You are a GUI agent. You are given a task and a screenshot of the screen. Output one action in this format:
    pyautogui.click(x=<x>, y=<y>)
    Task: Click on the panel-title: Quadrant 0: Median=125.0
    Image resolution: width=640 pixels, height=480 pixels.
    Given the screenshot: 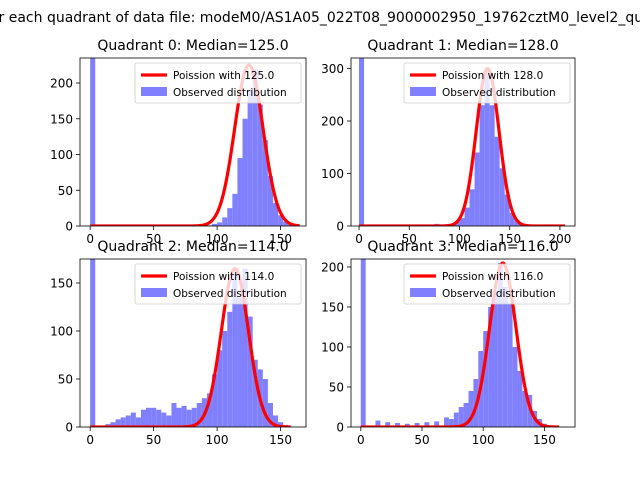 What is the action you would take?
    pyautogui.click(x=192, y=46)
    